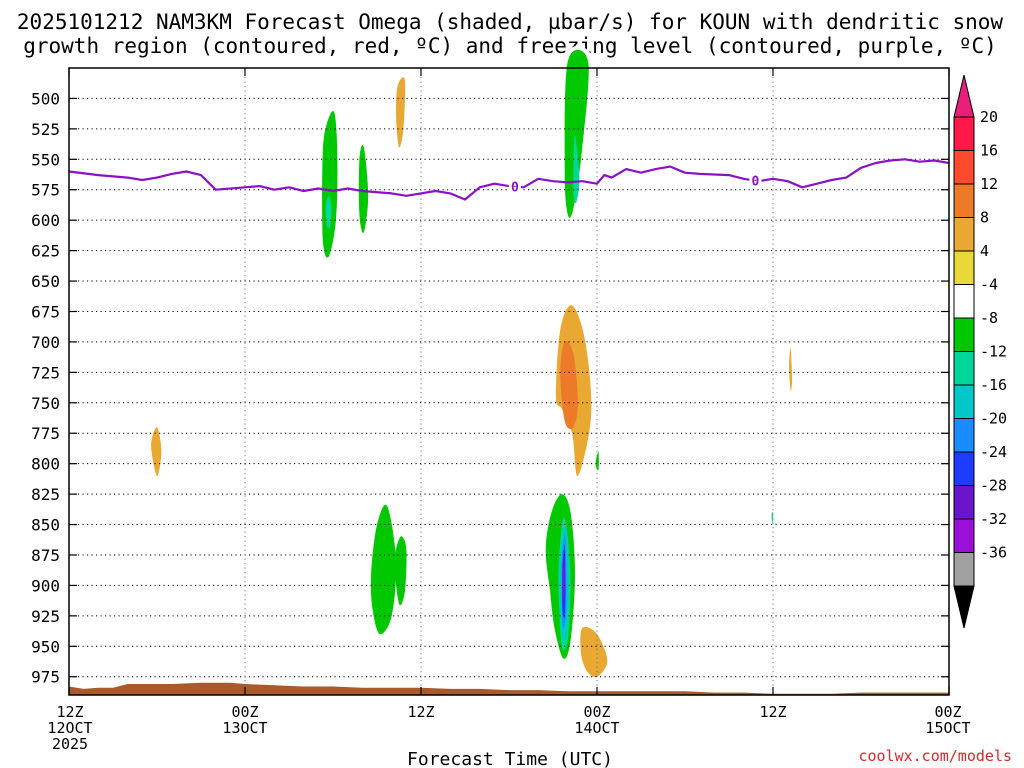 The image size is (1024, 768). I want to click on omega-region-cell-a-inner, so click(330, 184).